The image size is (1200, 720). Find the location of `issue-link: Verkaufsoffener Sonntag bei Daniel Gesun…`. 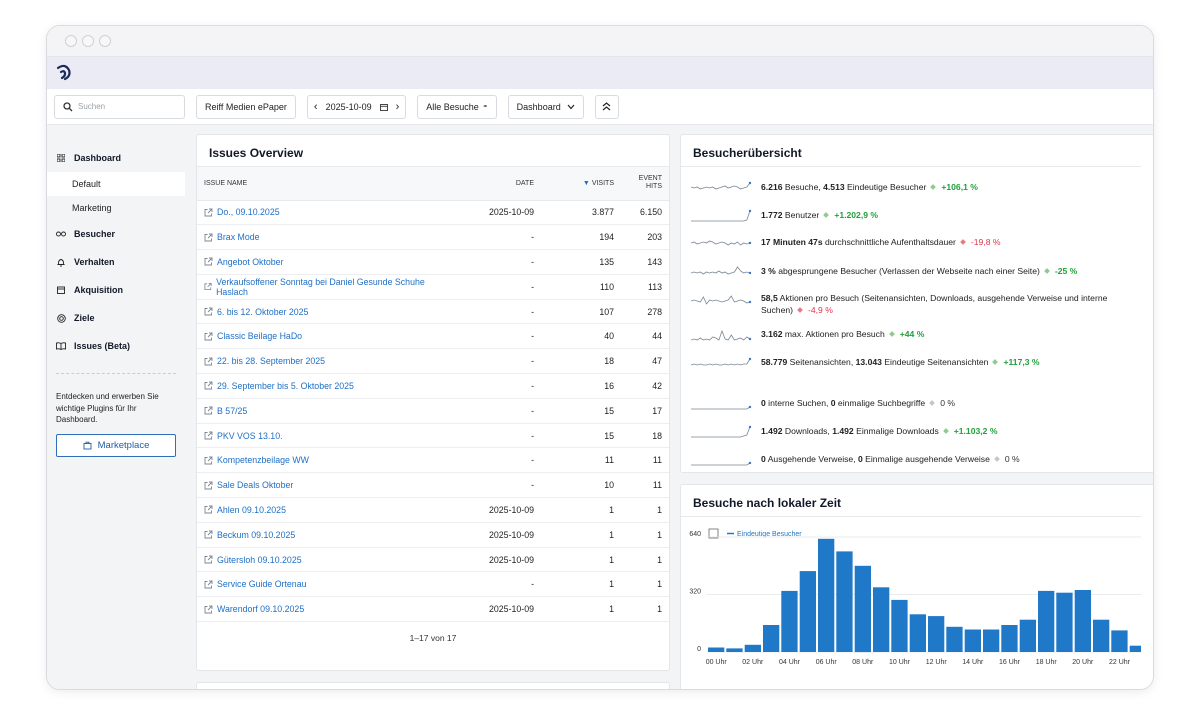

issue-link: Verkaufsoffener Sonntag bei Daniel Gesun… is located at coordinates (319, 287).